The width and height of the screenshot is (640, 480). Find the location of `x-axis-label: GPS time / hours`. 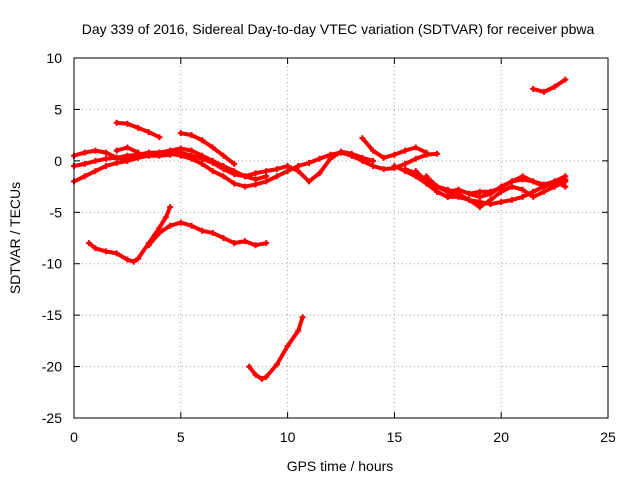

x-axis-label: GPS time / hours is located at coordinates (340, 466).